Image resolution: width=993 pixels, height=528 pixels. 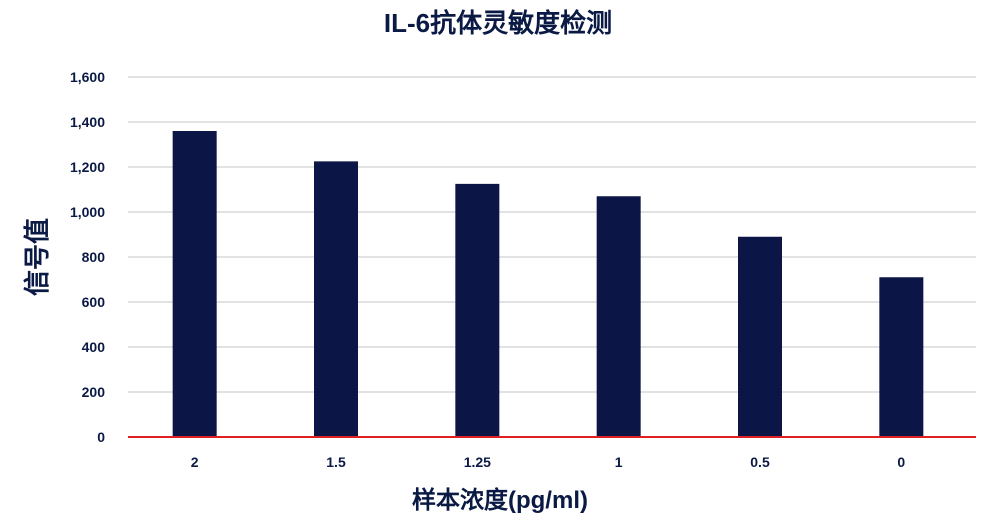 I want to click on x-axis-label: 样本浓度(pg/ml), so click(x=500, y=500).